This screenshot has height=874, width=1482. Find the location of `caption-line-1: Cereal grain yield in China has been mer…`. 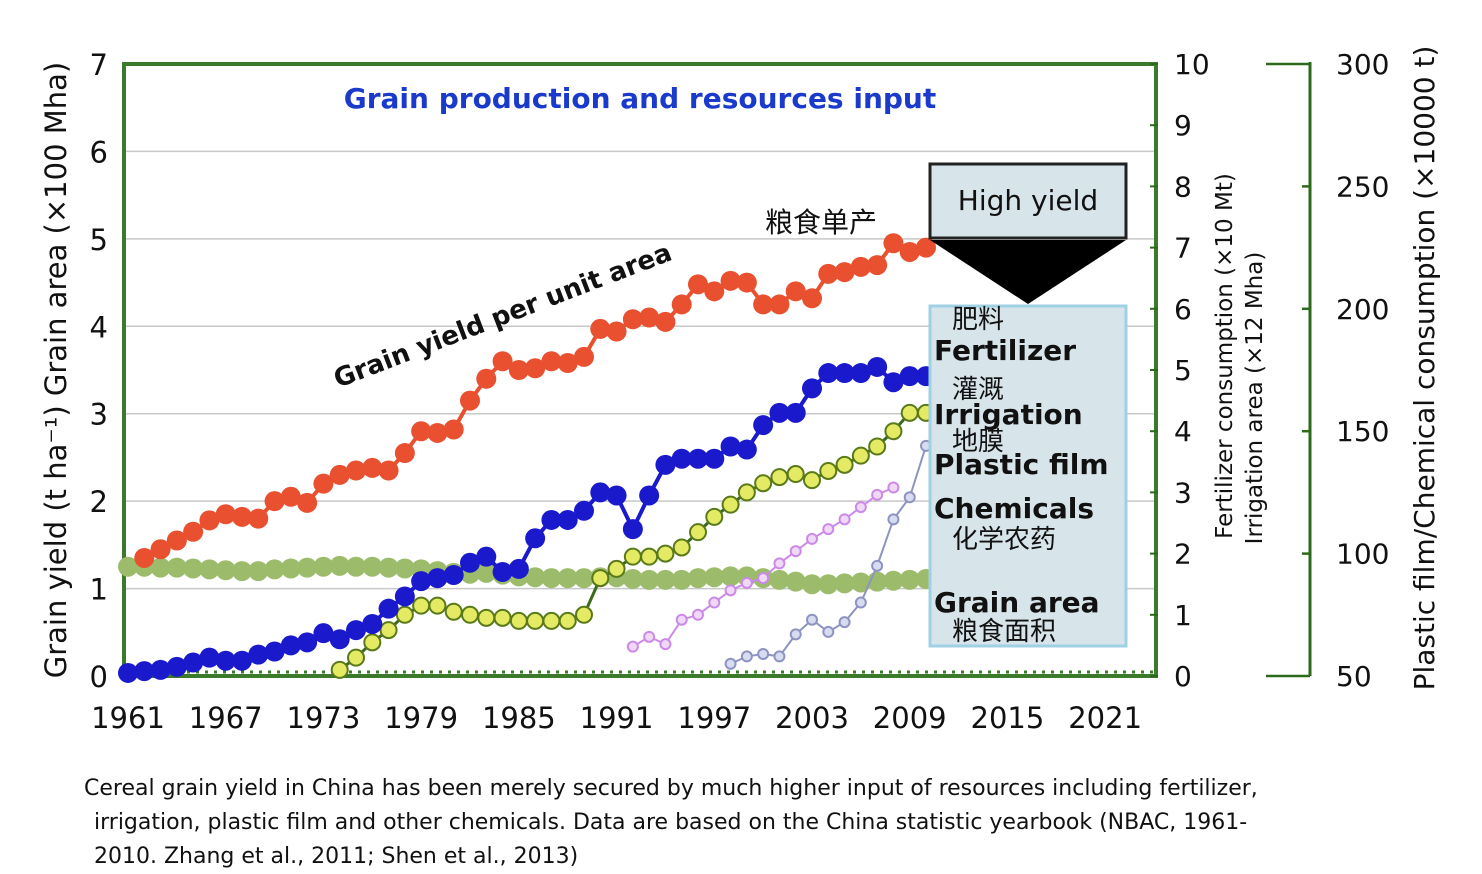

caption-line-1: Cereal grain yield in China has been mer… is located at coordinates (671, 788).